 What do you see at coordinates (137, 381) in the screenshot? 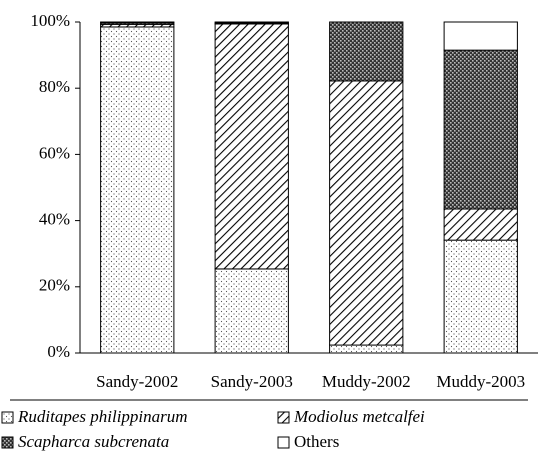
I see `x-tick-label: Sandy-2002` at bounding box center [137, 381].